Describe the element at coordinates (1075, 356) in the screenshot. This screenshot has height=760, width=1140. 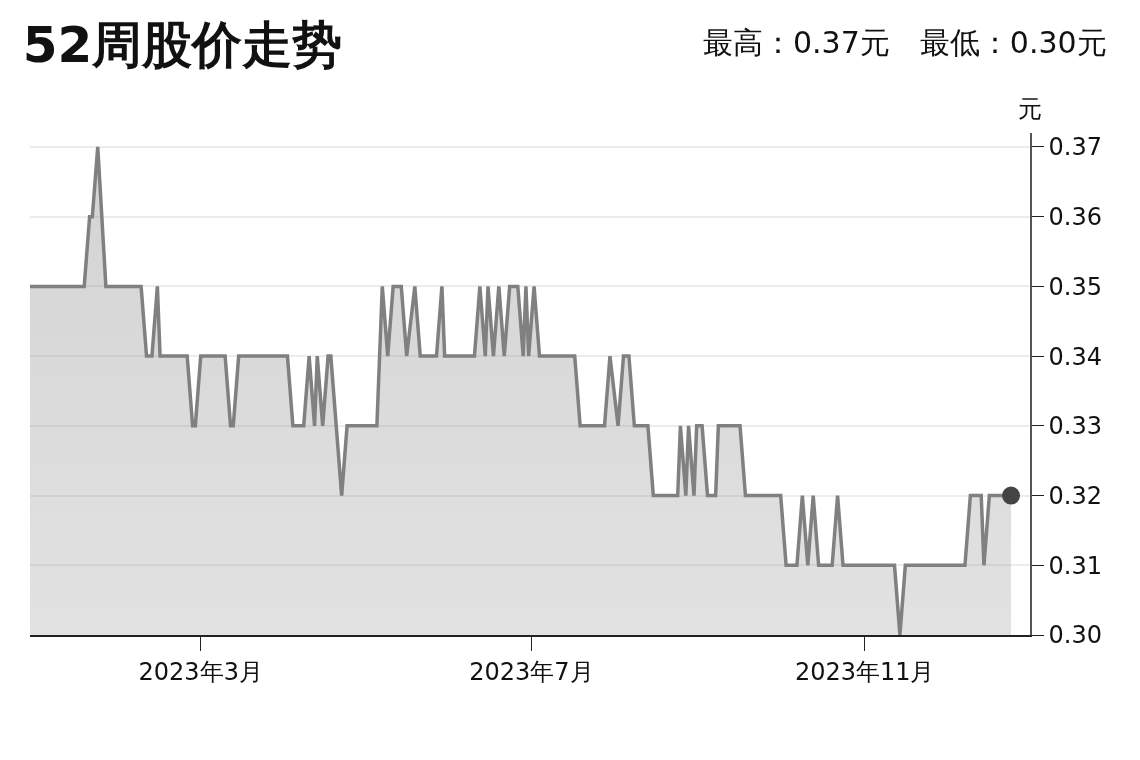
I see `y-tick-label: 0.34` at that location.